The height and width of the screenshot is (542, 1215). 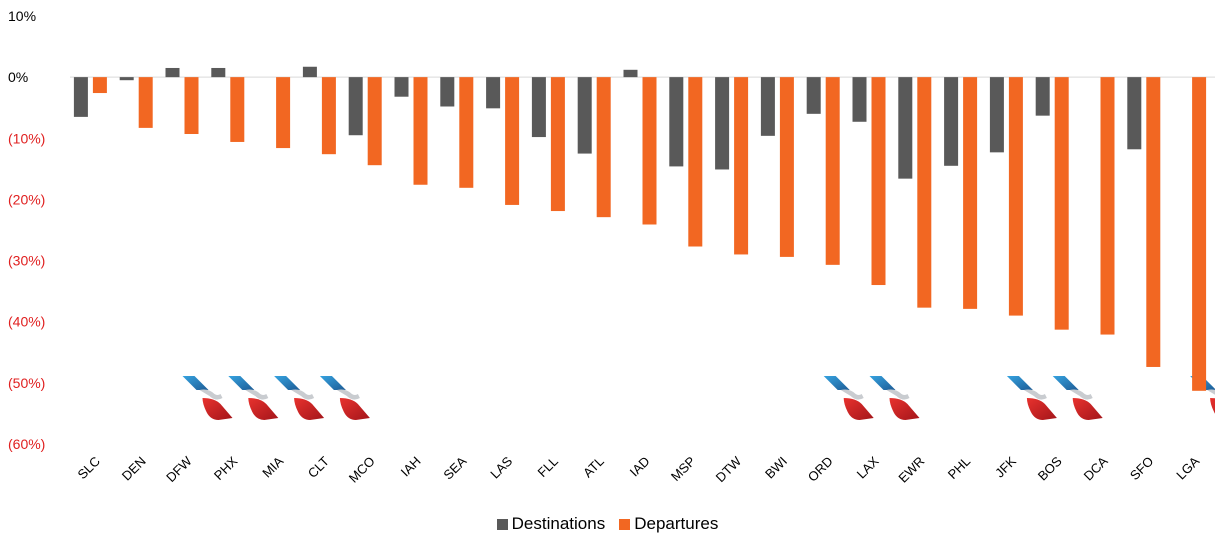 I want to click on bar-departures-lga, so click(x=1199, y=234).